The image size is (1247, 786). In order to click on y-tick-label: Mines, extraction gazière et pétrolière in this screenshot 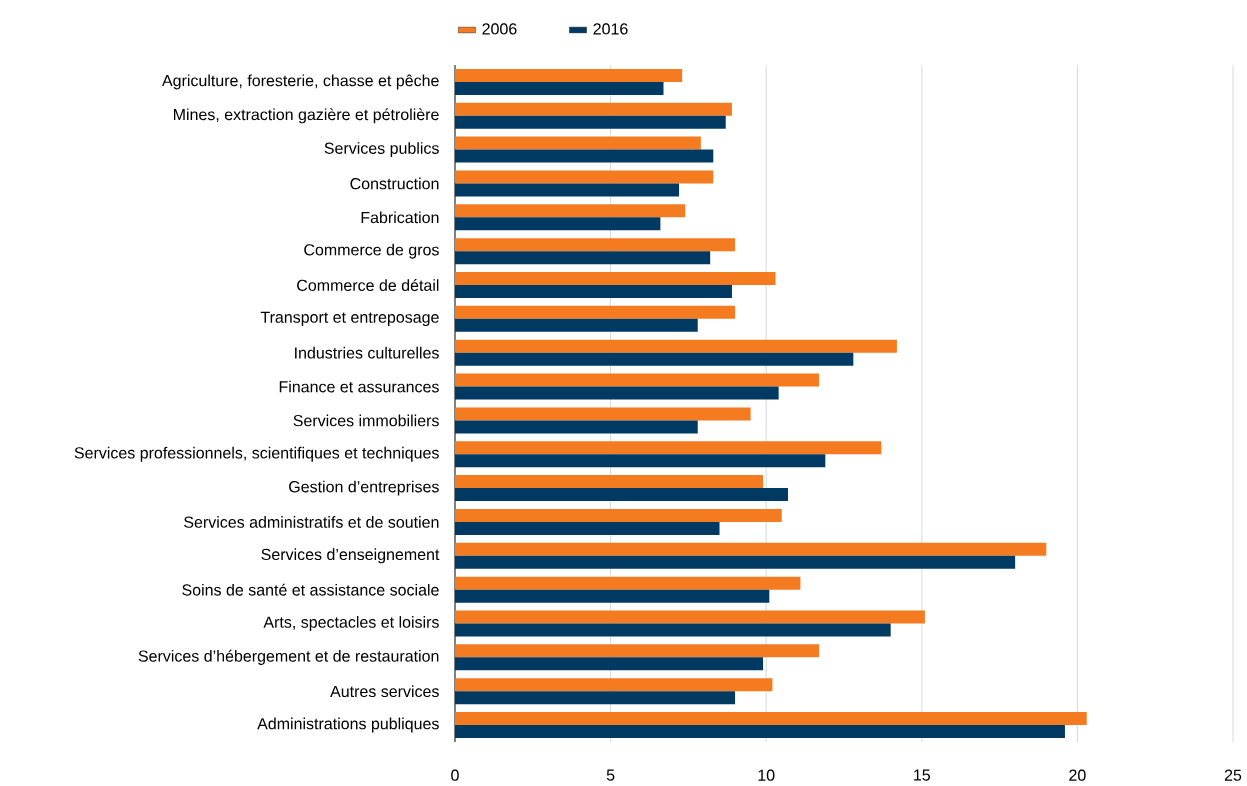, I will do `click(306, 116)`.